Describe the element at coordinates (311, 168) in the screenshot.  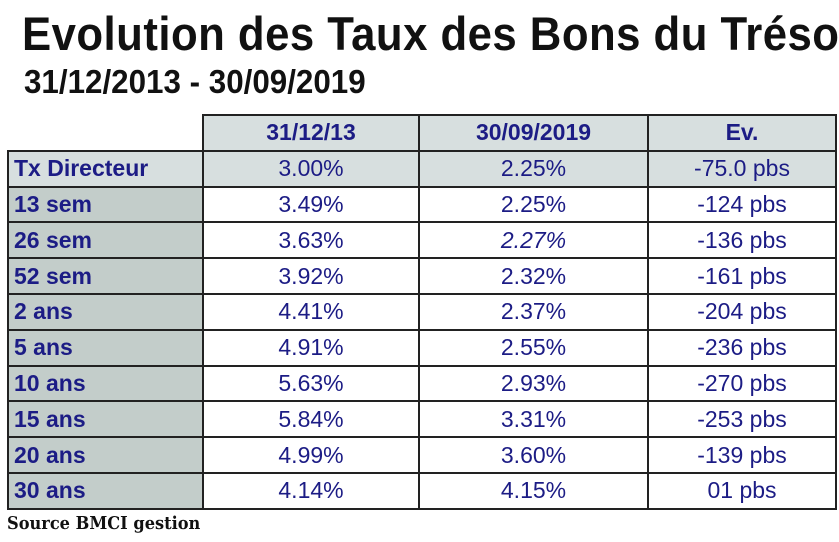
I see `value-2013: 3.00%` at that location.